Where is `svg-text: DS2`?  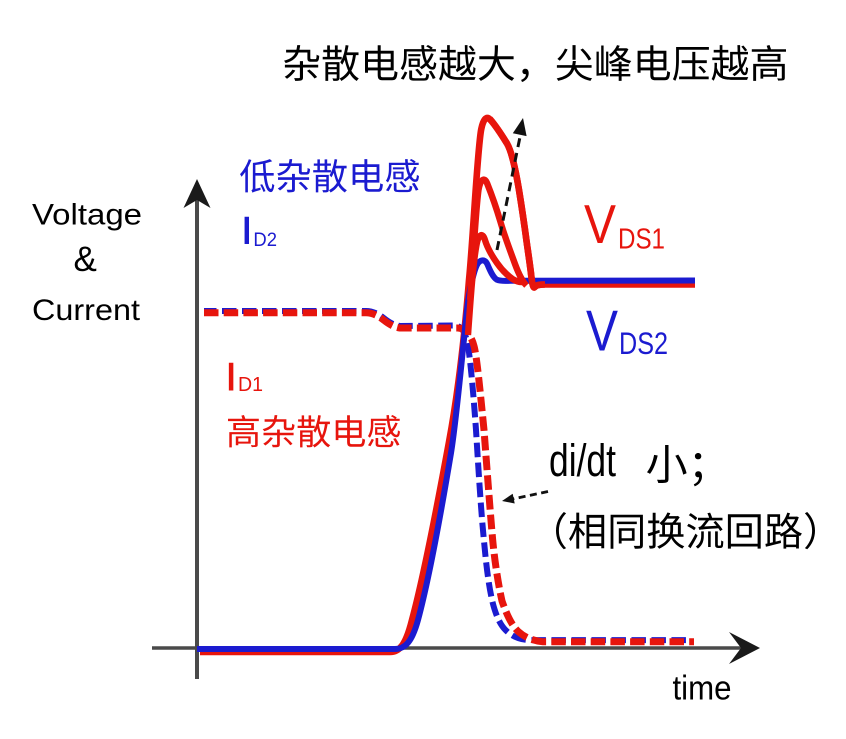 svg-text: DS2 is located at coordinates (643, 343).